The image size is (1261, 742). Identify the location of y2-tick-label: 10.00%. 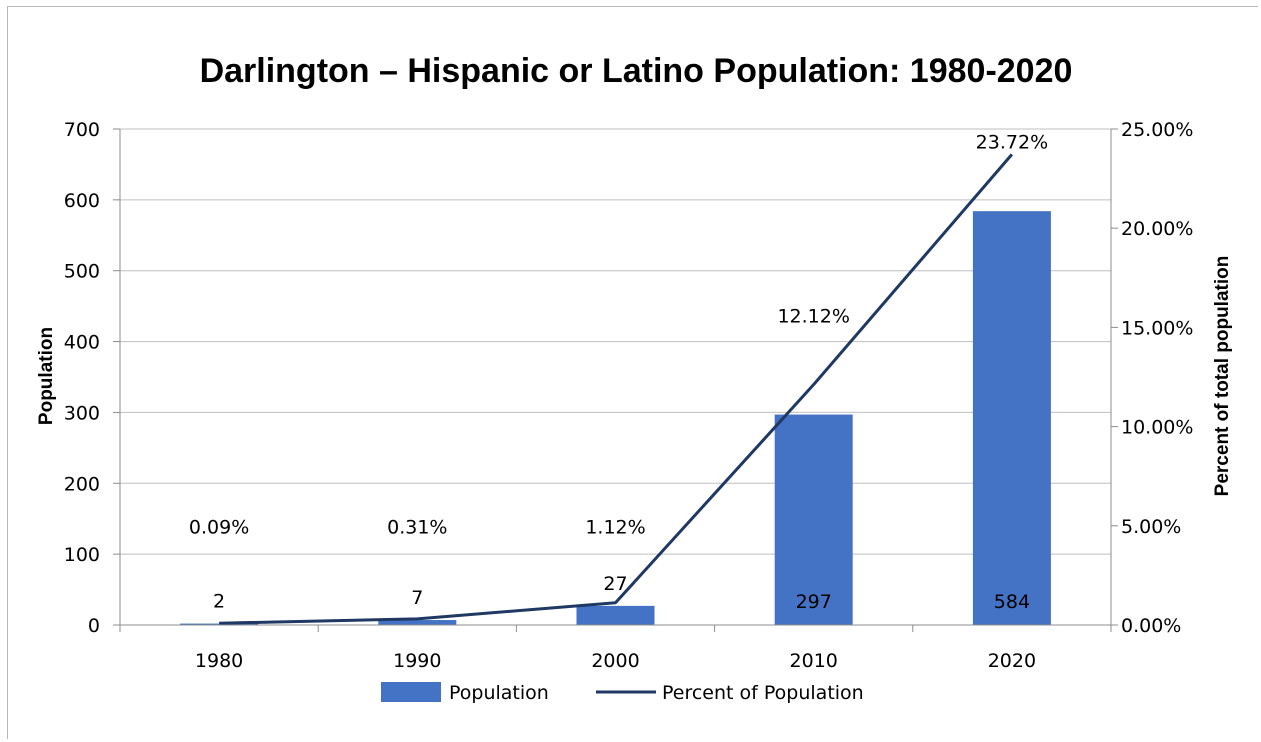
(1157, 428).